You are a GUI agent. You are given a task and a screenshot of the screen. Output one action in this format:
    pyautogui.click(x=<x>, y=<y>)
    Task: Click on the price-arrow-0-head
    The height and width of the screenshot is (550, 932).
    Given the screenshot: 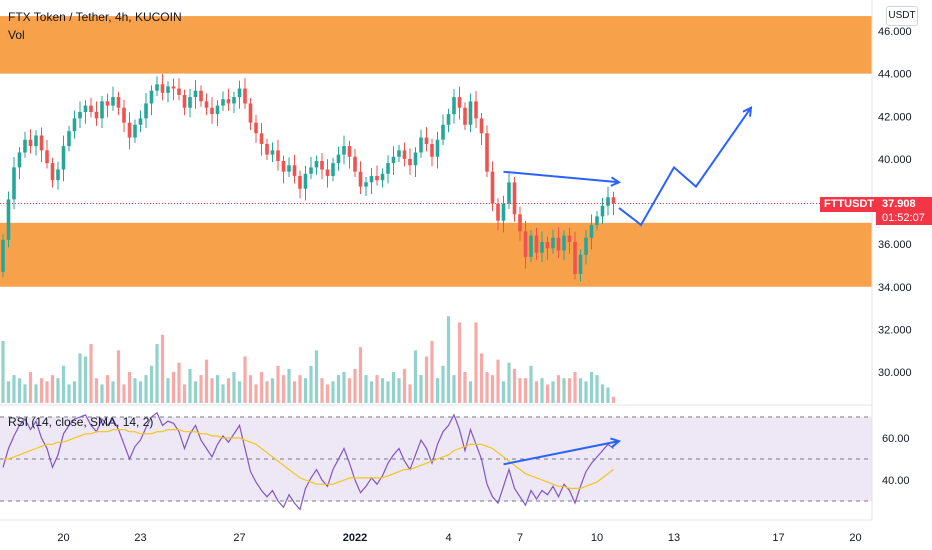 What is the action you would take?
    pyautogui.click(x=616, y=181)
    